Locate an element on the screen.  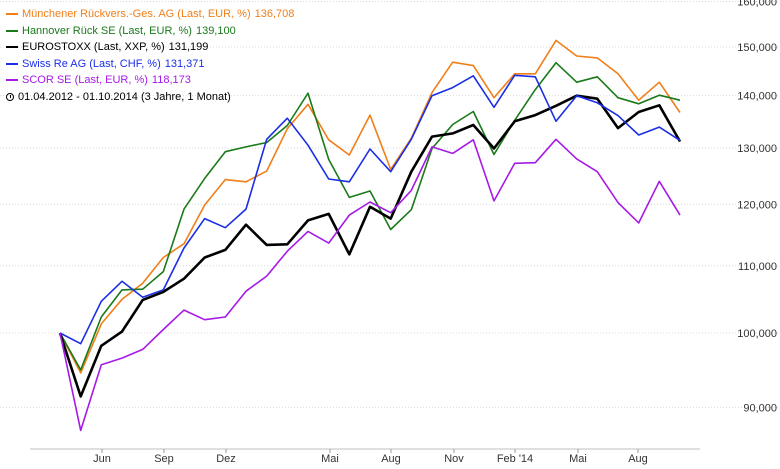
y-tick-label: 150,000 is located at coordinates (757, 48).